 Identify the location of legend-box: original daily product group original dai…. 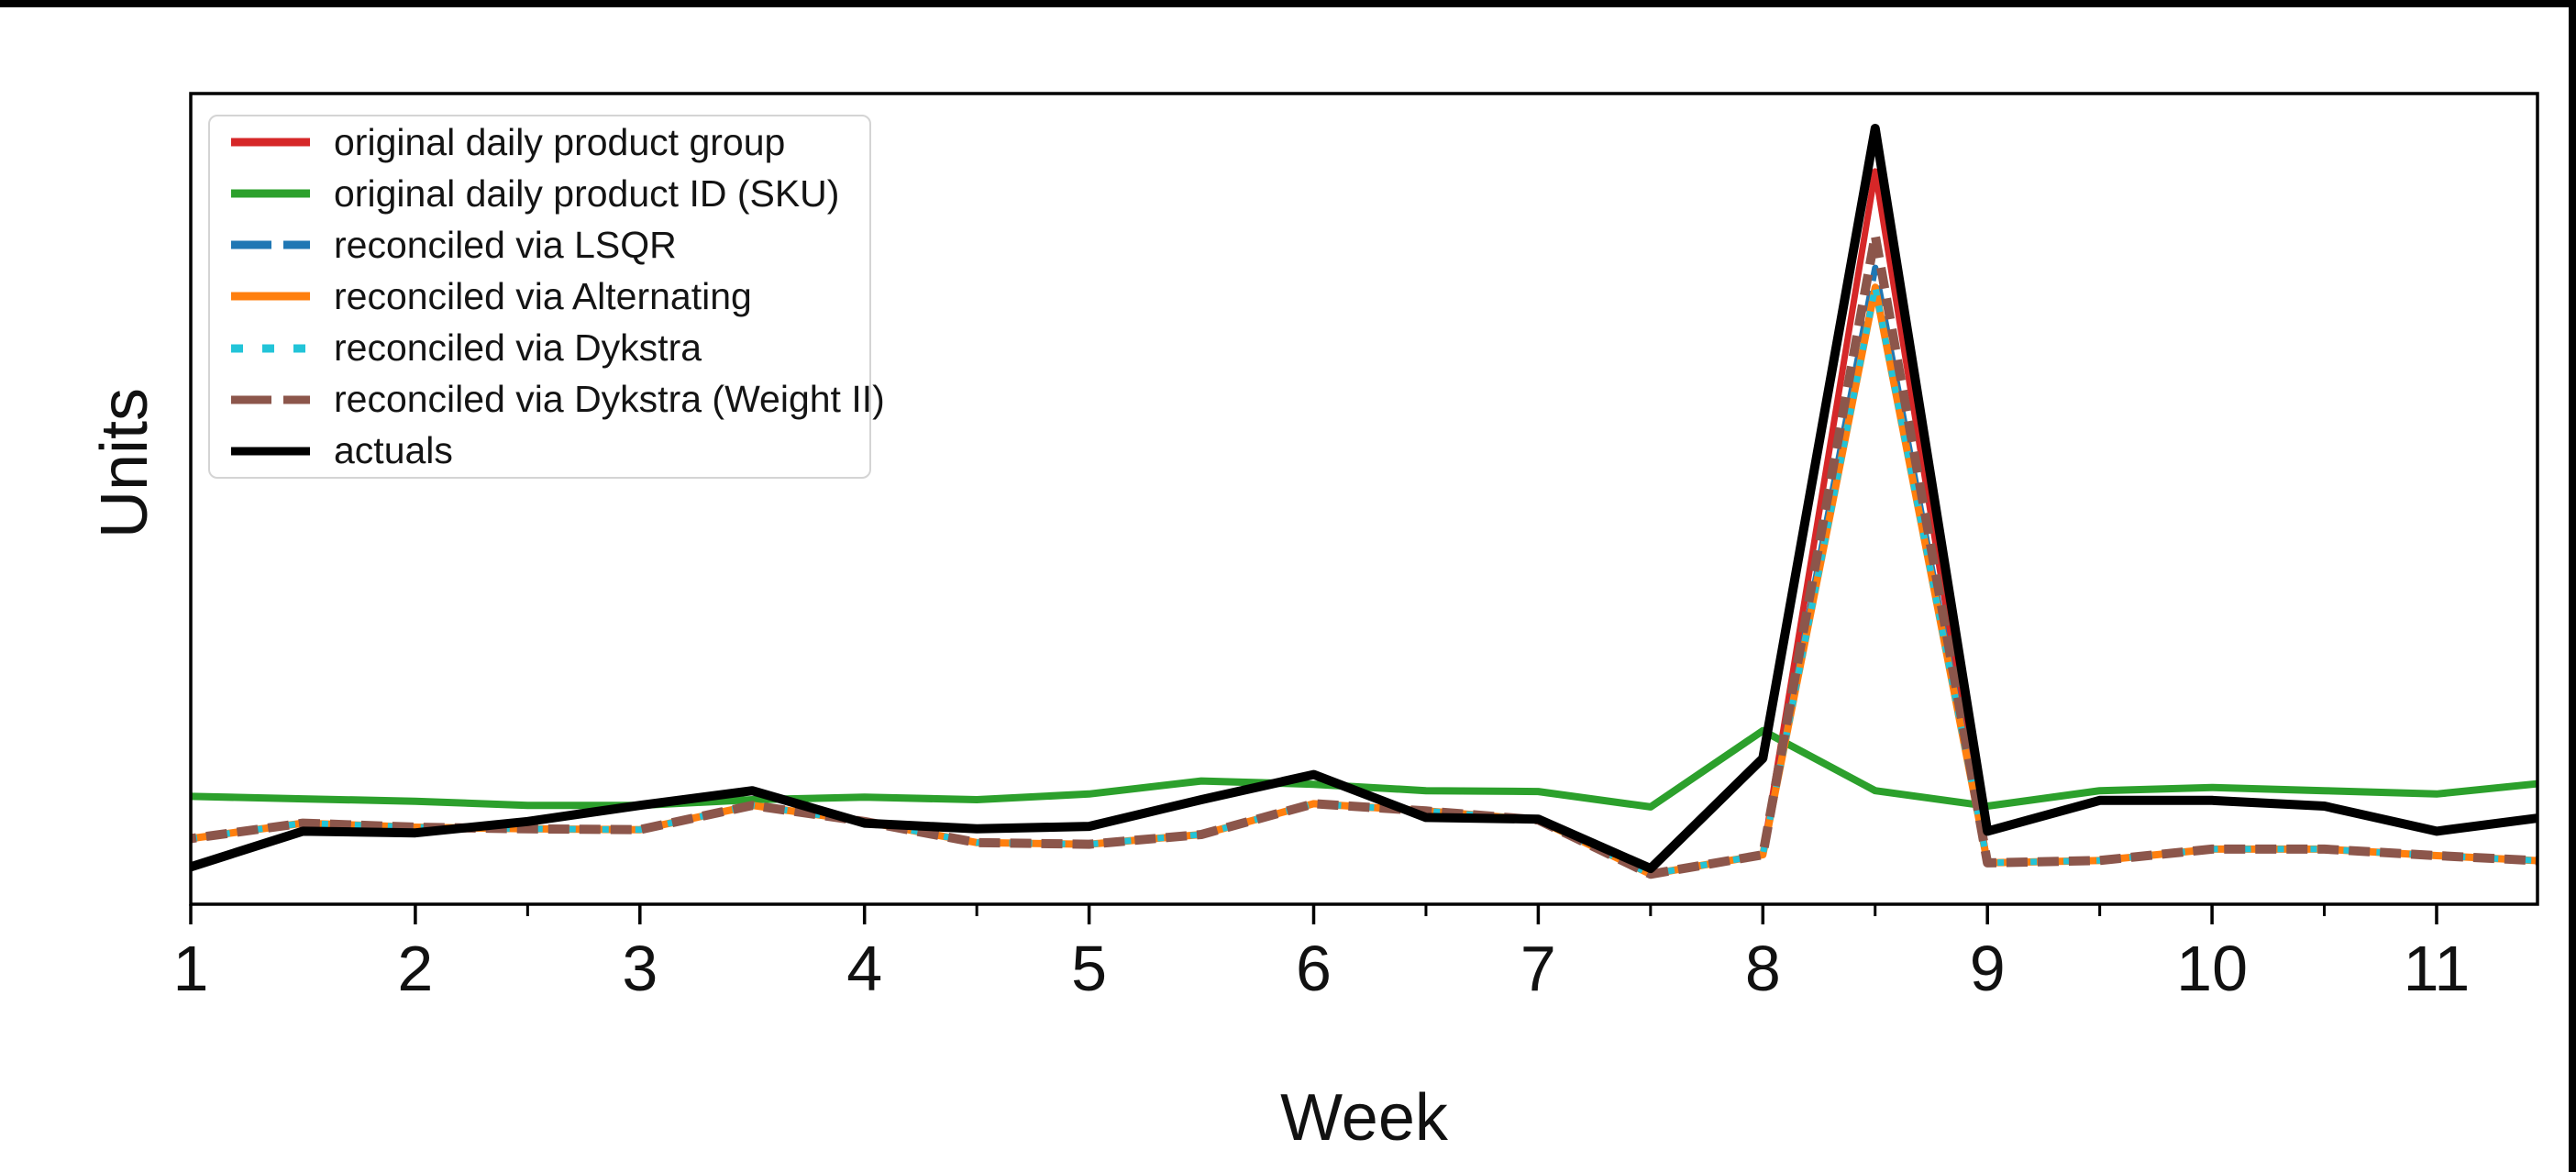
(546, 297).